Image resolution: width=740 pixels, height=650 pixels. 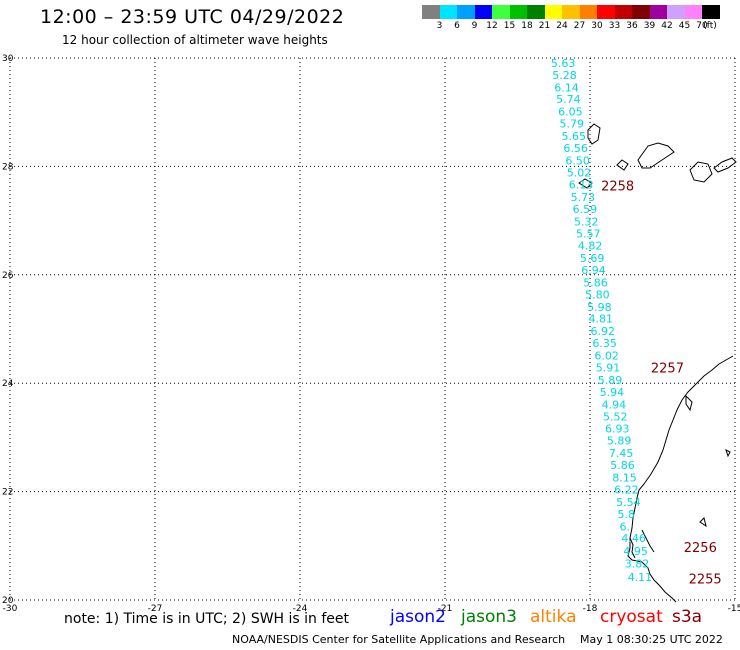 What do you see at coordinates (8, 167) in the screenshot?
I see `lat-tick-label: 28` at bounding box center [8, 167].